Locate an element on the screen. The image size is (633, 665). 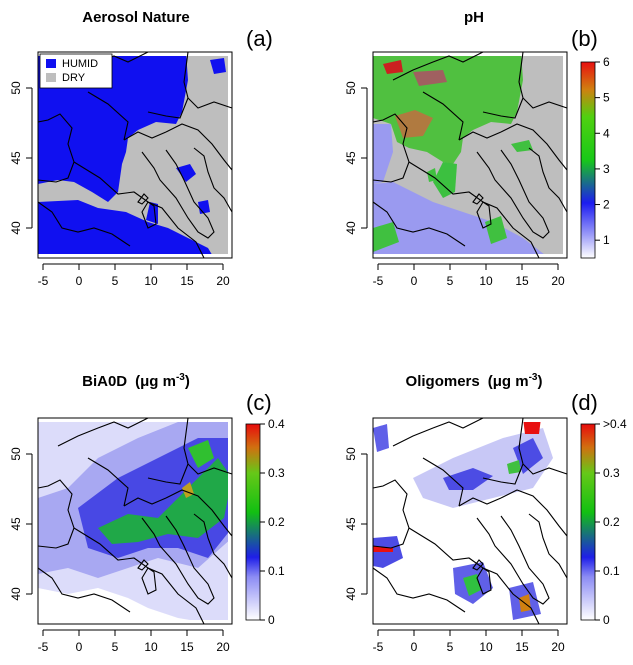
colorbar-tick-label: 1 is located at coordinates (606, 240).